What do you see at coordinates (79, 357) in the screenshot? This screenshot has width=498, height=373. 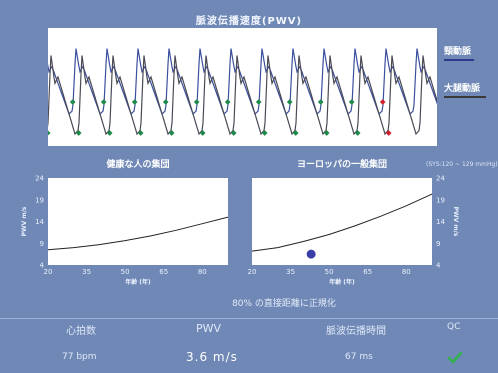 I see `heart-rate-value: 77 bpm` at bounding box center [79, 357].